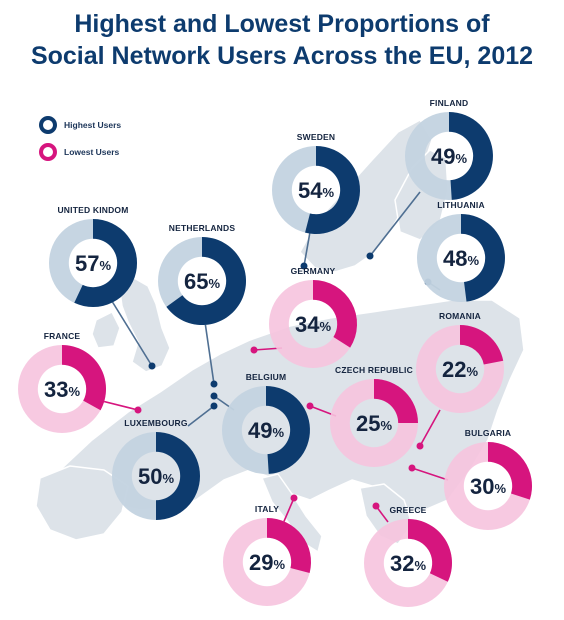 The width and height of the screenshot is (564, 620). I want to click on donut-germany-fill, so click(335, 314).